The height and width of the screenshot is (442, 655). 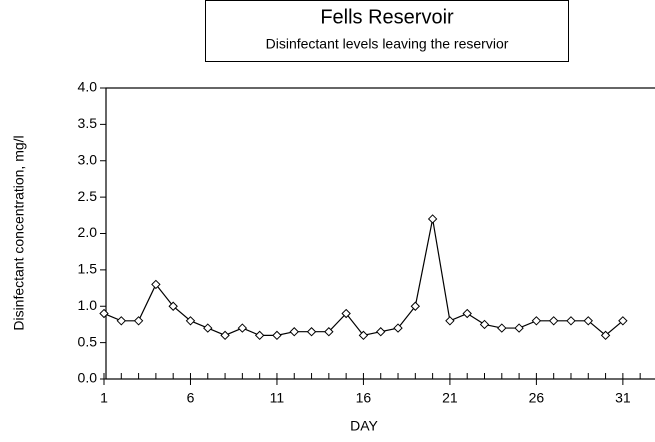 What do you see at coordinates (88, 269) in the screenshot?
I see `y-tick-label: 1.5` at bounding box center [88, 269].